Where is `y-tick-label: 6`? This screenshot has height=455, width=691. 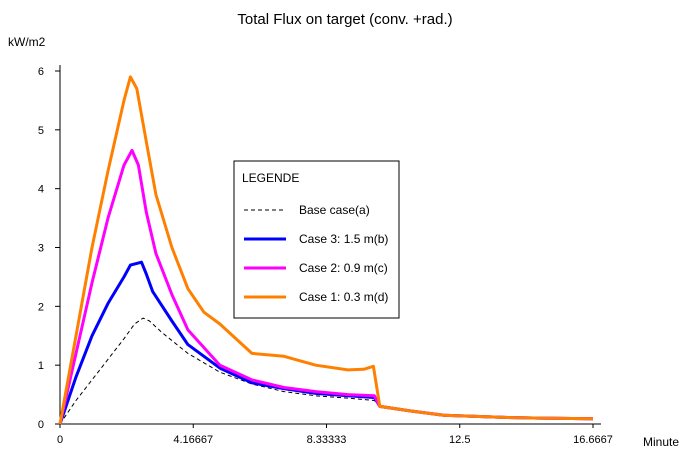 y-tick-label: 6 is located at coordinates (41, 72).